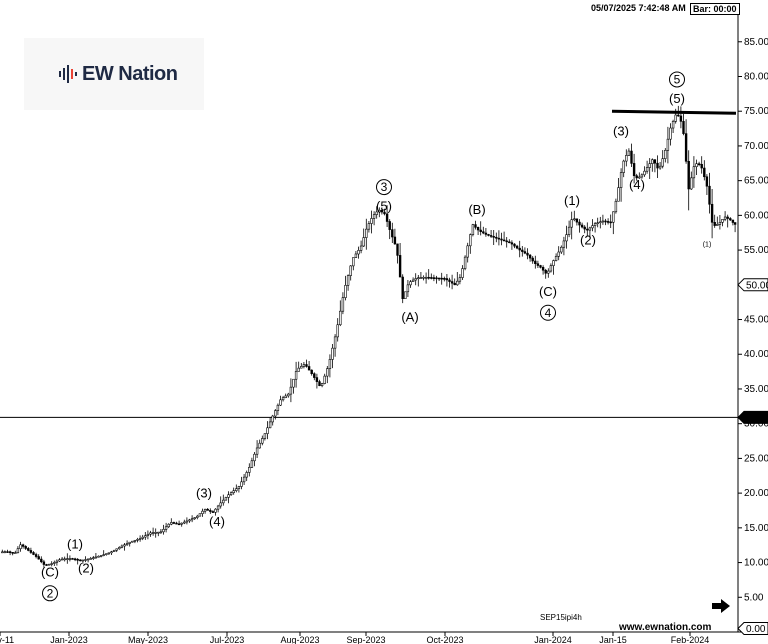  I want to click on wave-label: (C), so click(50, 571).